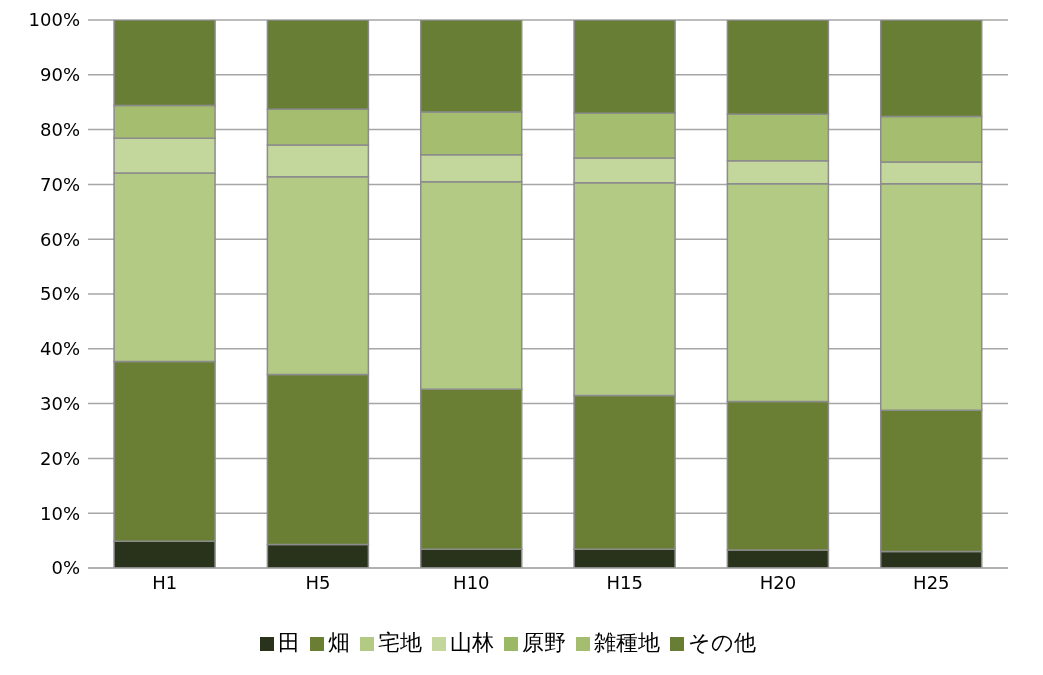 This screenshot has width=1043, height=675. What do you see at coordinates (59, 349) in the screenshot?
I see `y-tick-label: 40%` at bounding box center [59, 349].